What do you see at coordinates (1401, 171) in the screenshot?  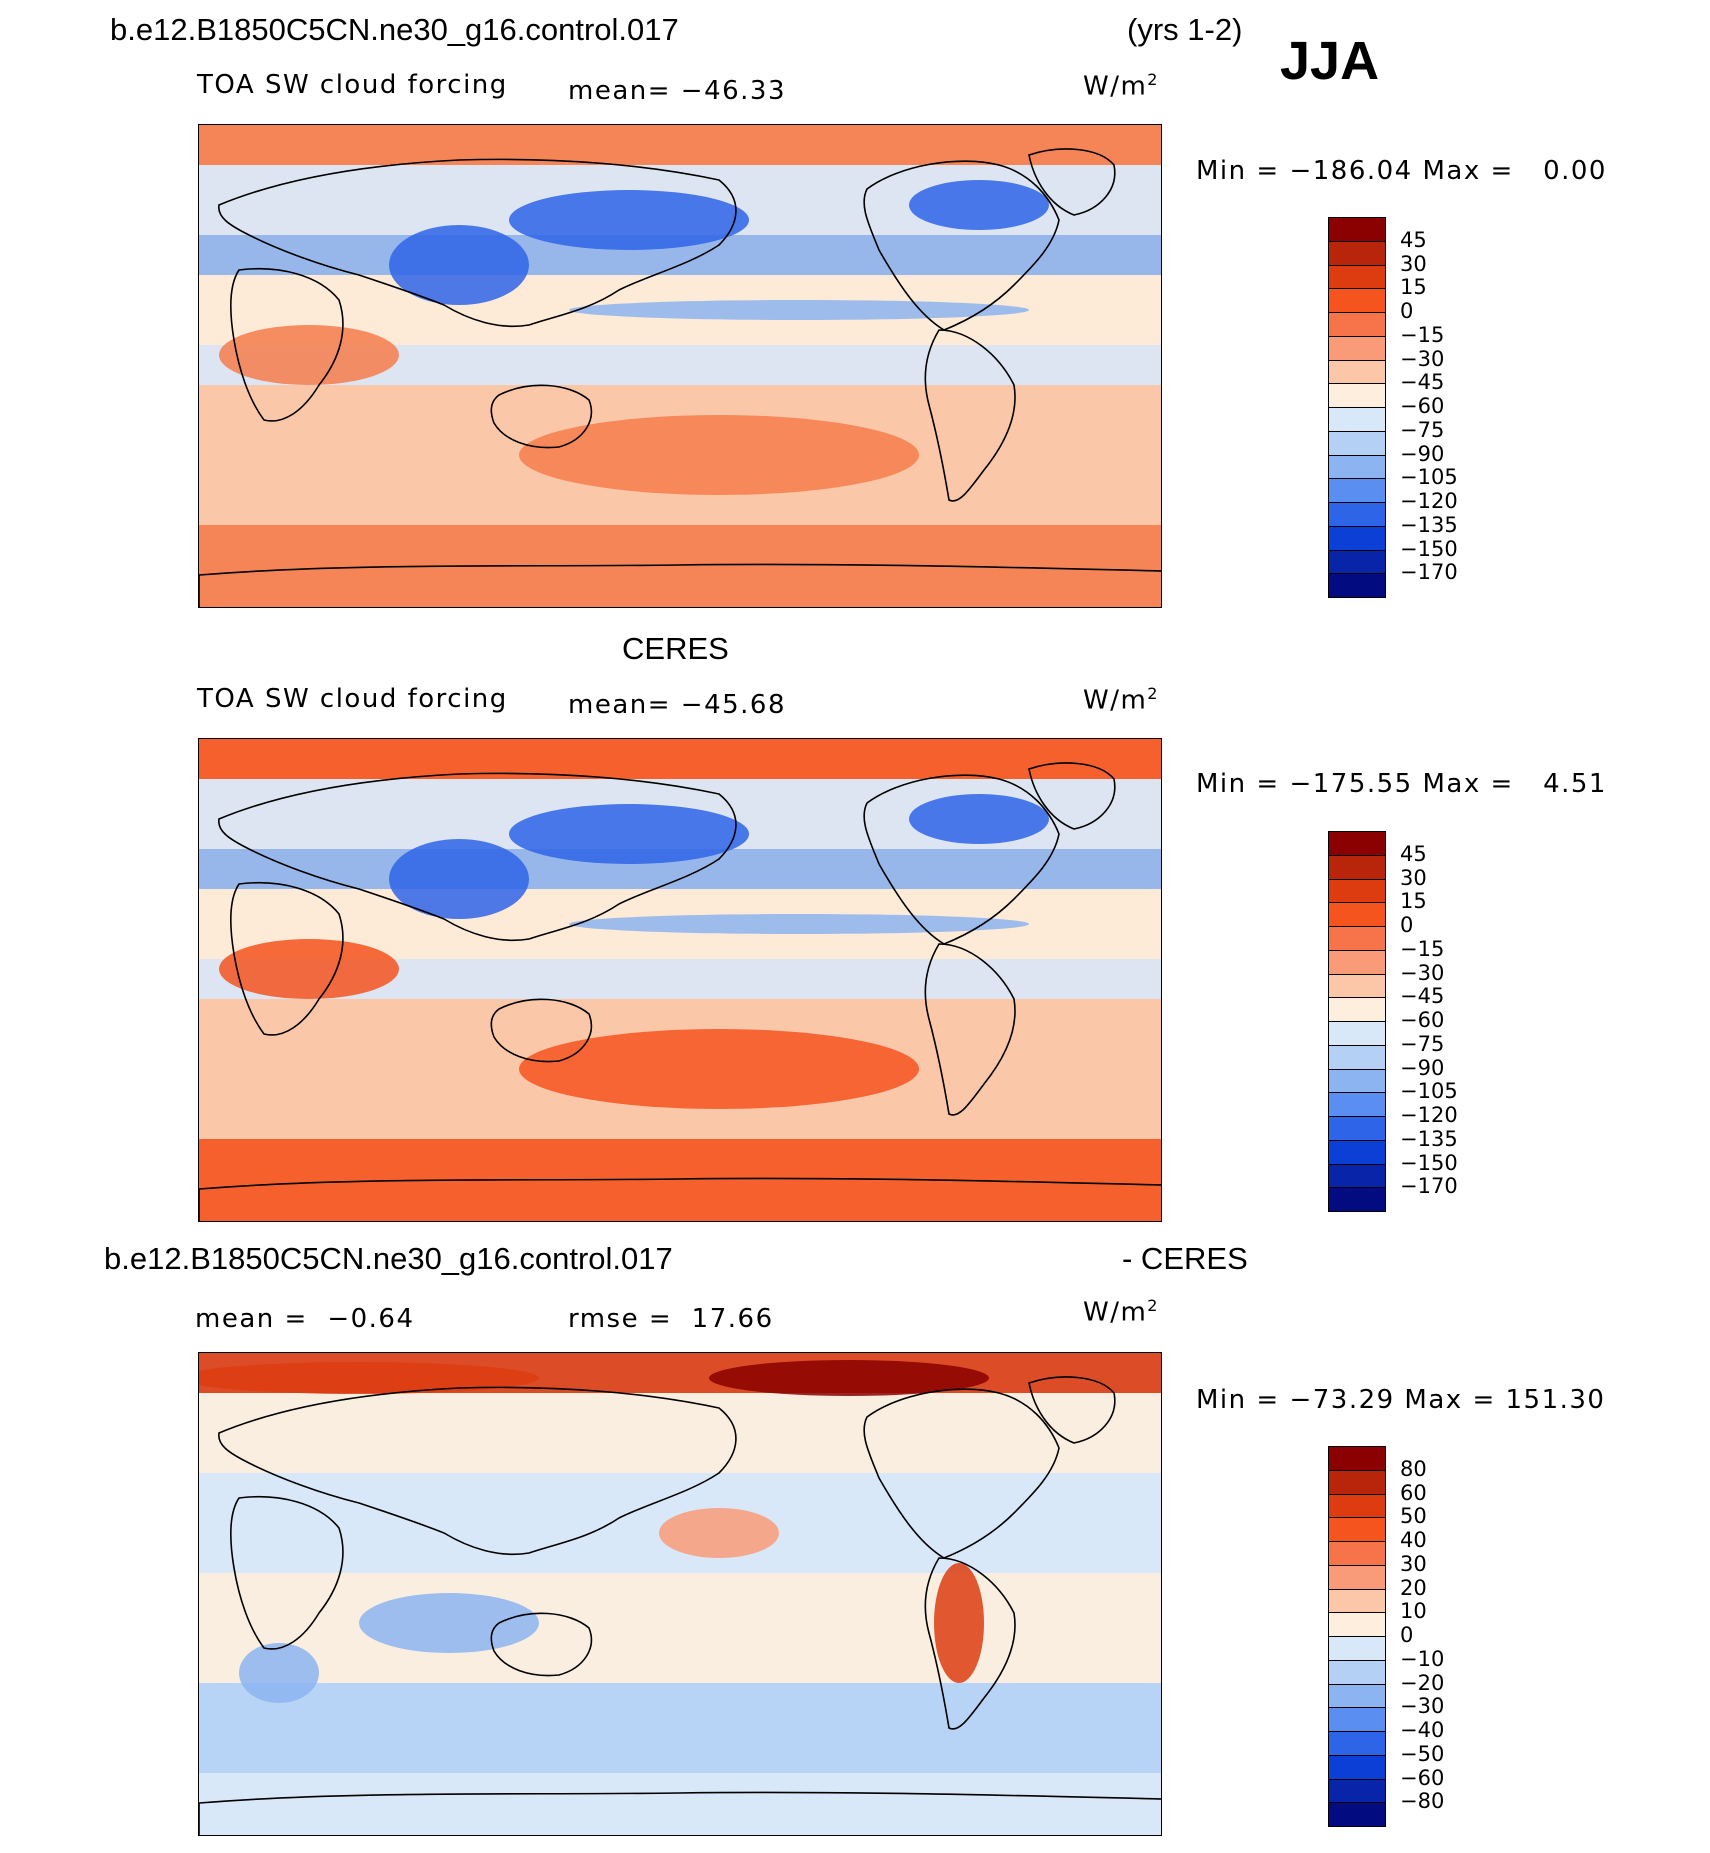 I see `panel1-minmax: Min = −186.04 Max = 0.00` at bounding box center [1401, 171].